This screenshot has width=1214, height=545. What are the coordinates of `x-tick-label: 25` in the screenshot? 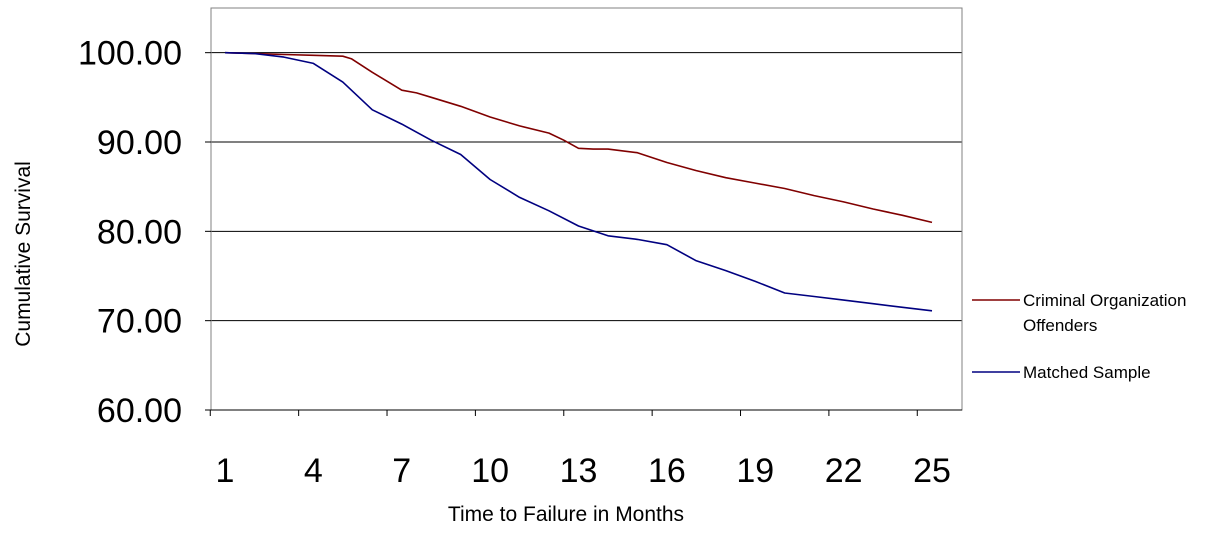 It's located at (932, 471).